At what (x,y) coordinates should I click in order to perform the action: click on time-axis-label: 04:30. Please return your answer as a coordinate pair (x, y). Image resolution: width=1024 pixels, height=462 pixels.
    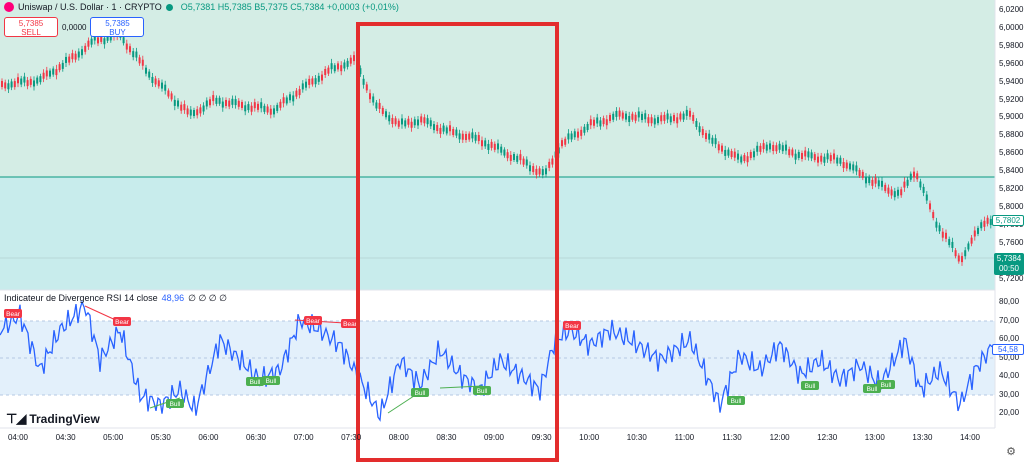
    Looking at the image, I should click on (65, 437).